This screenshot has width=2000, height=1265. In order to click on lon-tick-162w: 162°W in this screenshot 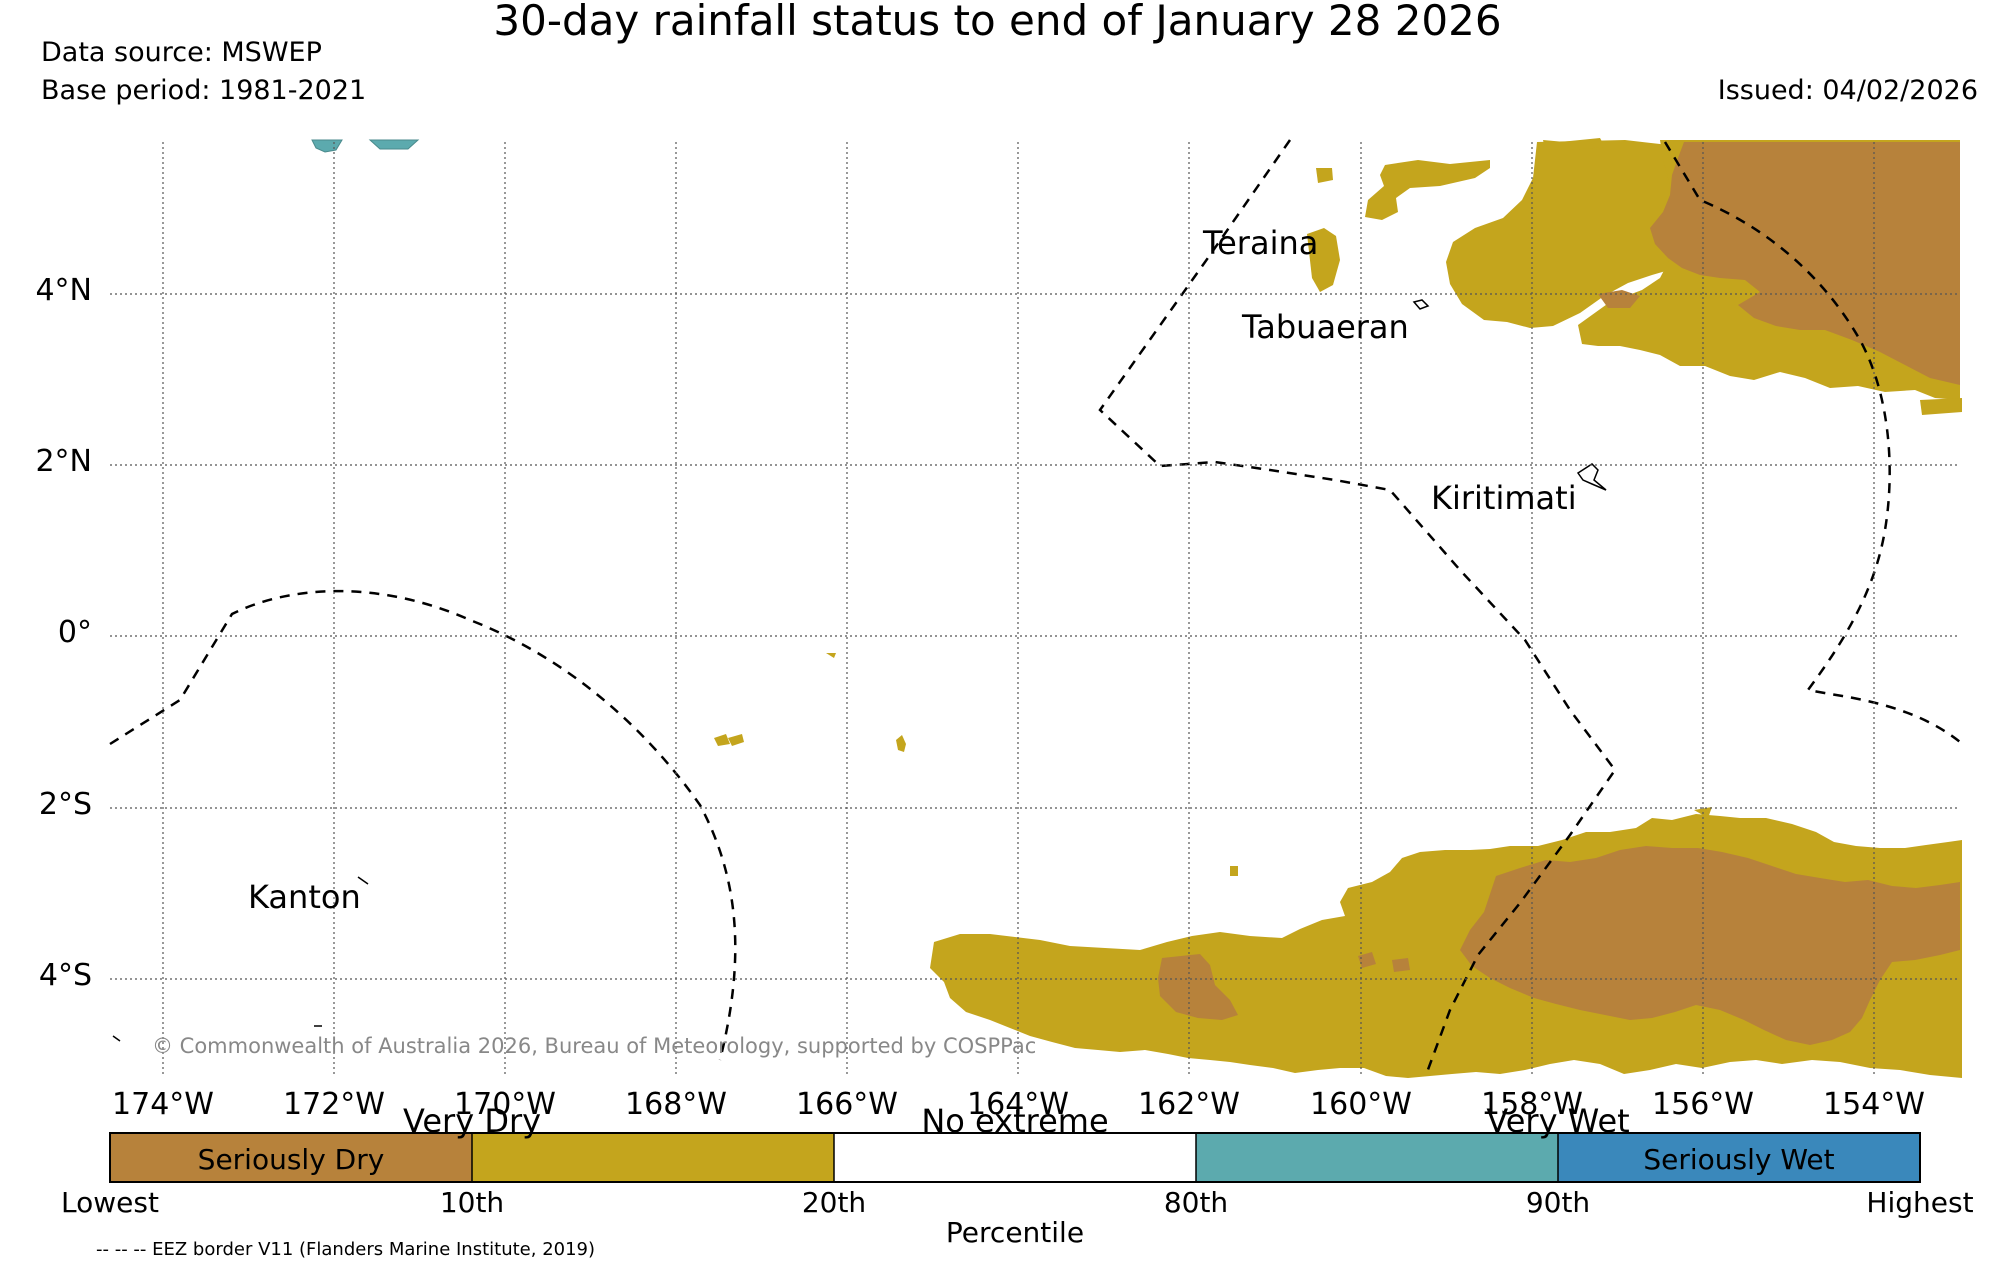, I will do `click(1189, 1104)`.